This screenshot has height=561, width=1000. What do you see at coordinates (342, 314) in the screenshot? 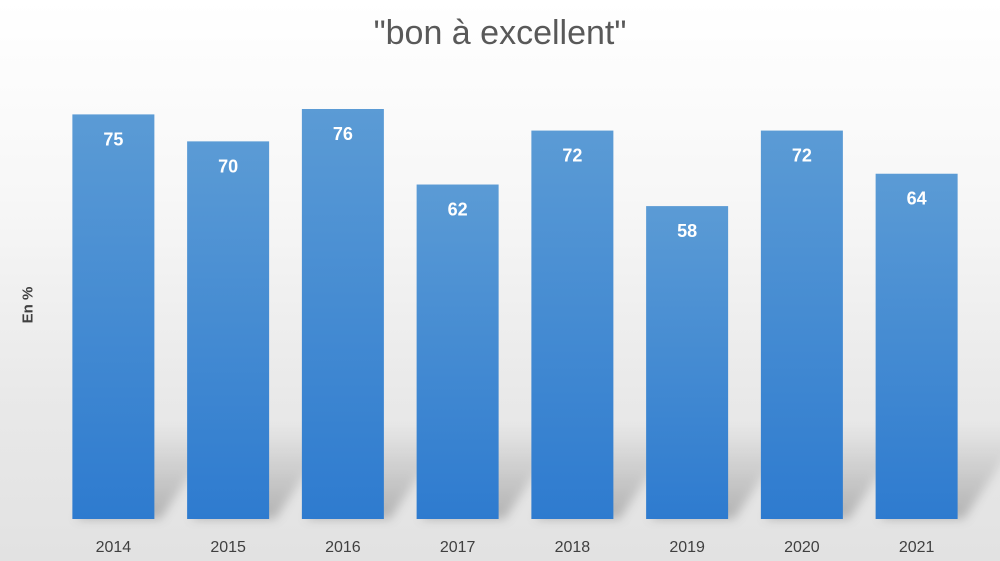
I see `bar-2016` at bounding box center [342, 314].